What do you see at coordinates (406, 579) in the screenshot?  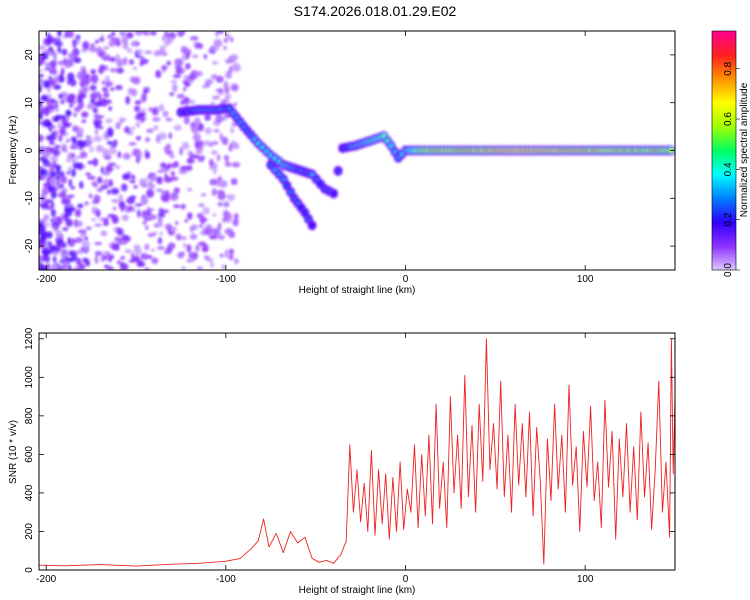 I see `snr-x-tick-label: 0` at bounding box center [406, 579].